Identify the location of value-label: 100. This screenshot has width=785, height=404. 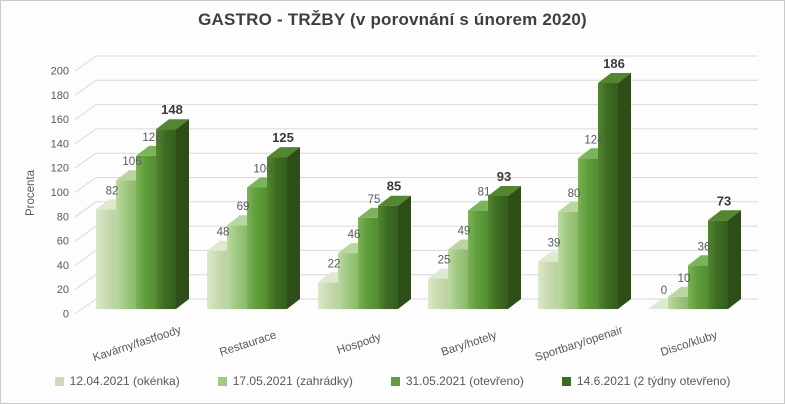
(262, 170).